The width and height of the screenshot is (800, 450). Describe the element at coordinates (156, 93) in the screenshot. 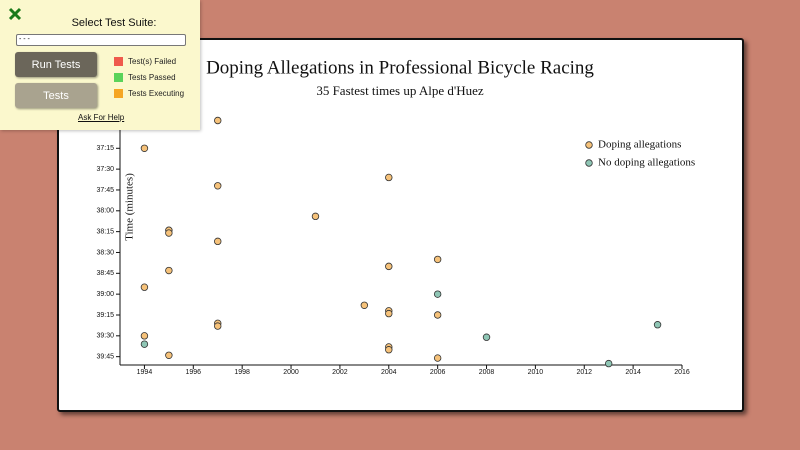

I see `status-label: Tests Executing` at that location.